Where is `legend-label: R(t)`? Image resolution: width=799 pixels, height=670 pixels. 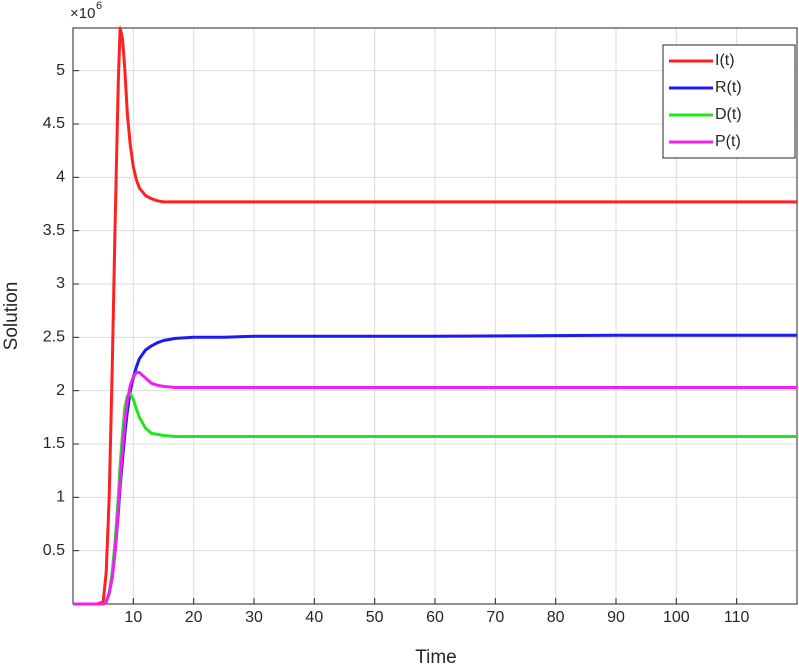 legend-label: R(t) is located at coordinates (728, 87).